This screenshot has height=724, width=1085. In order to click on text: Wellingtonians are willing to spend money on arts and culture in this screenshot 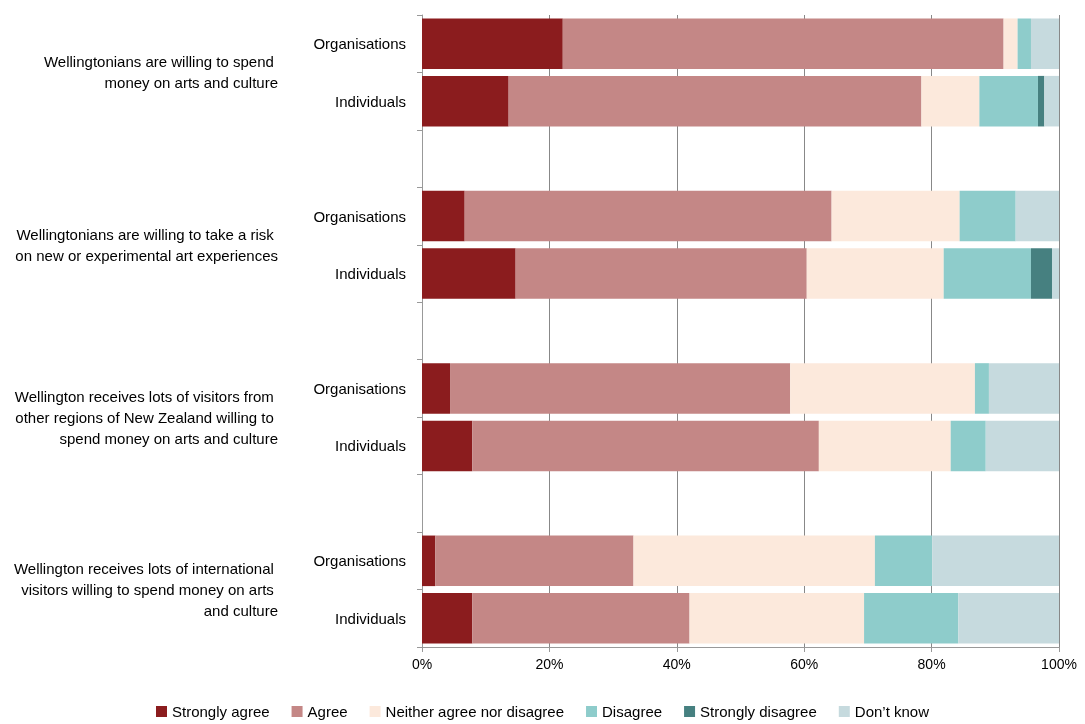, I will do `click(160, 72)`.